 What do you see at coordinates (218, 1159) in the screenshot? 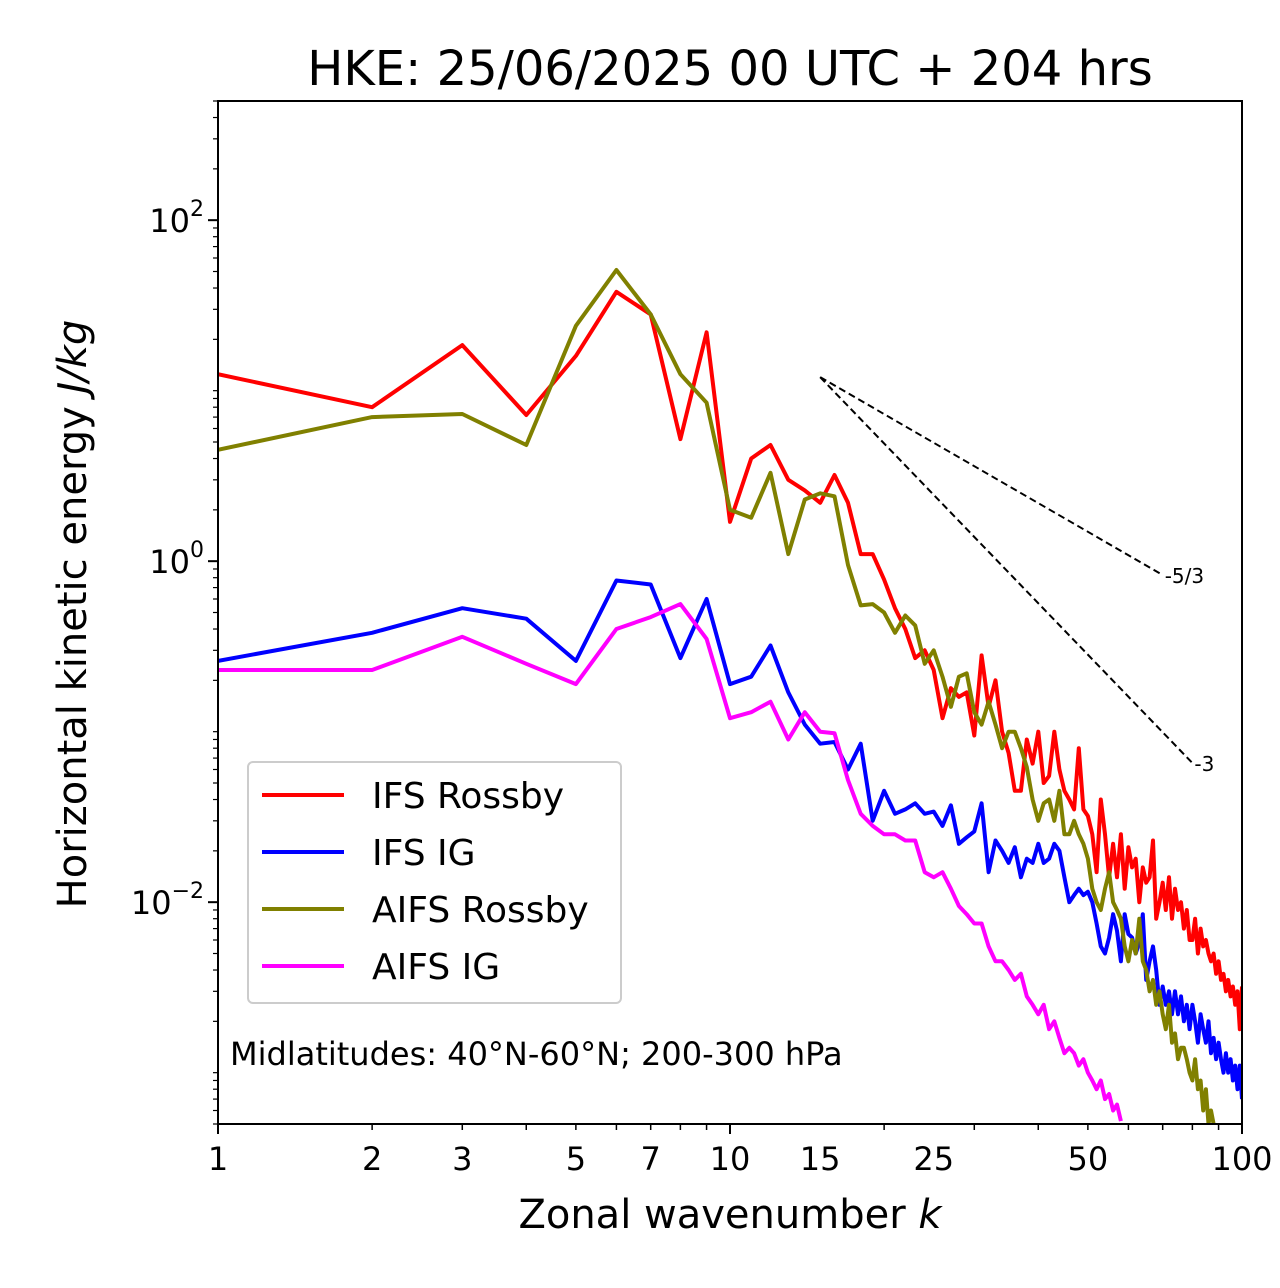
I see `x-tick-label: 1` at bounding box center [218, 1159].